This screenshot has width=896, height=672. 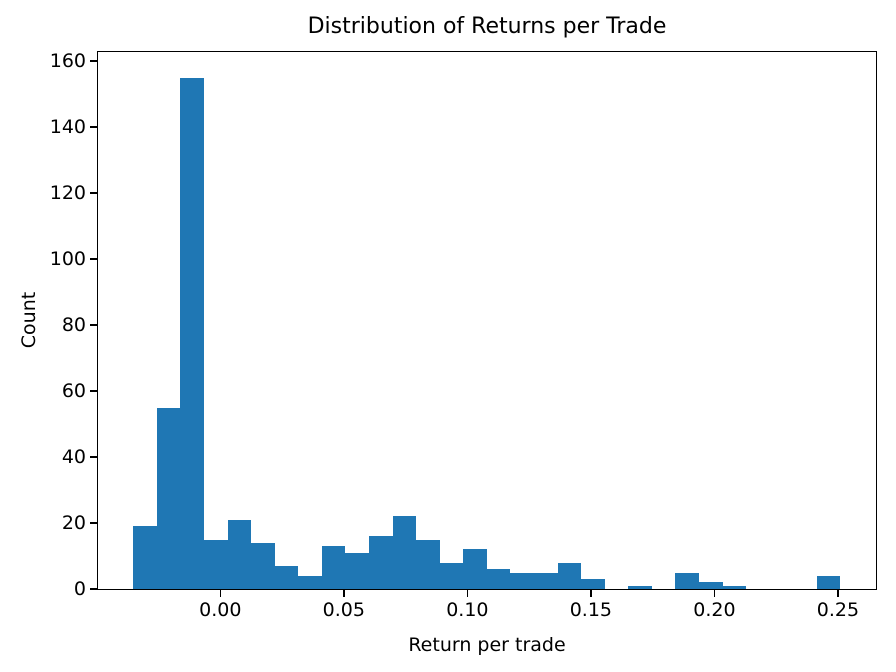 What do you see at coordinates (220, 610) in the screenshot?
I see `x-tick-label: 0.00` at bounding box center [220, 610].